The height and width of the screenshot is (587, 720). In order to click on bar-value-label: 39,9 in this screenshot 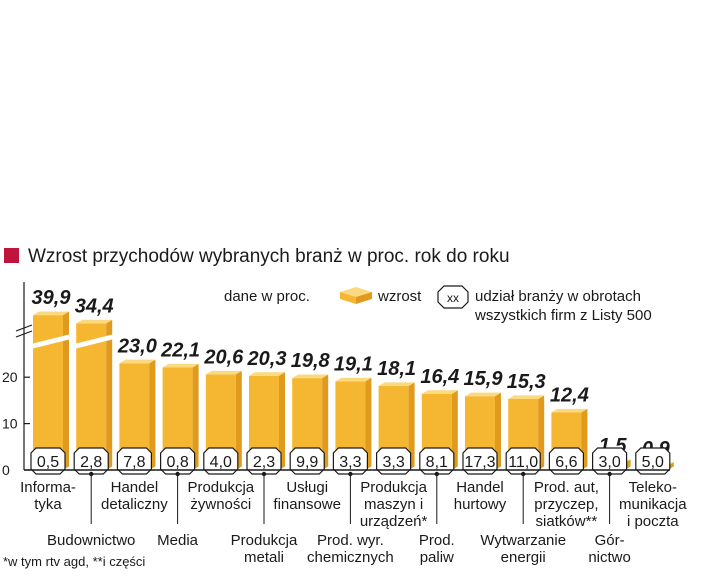, I will do `click(52, 298)`.